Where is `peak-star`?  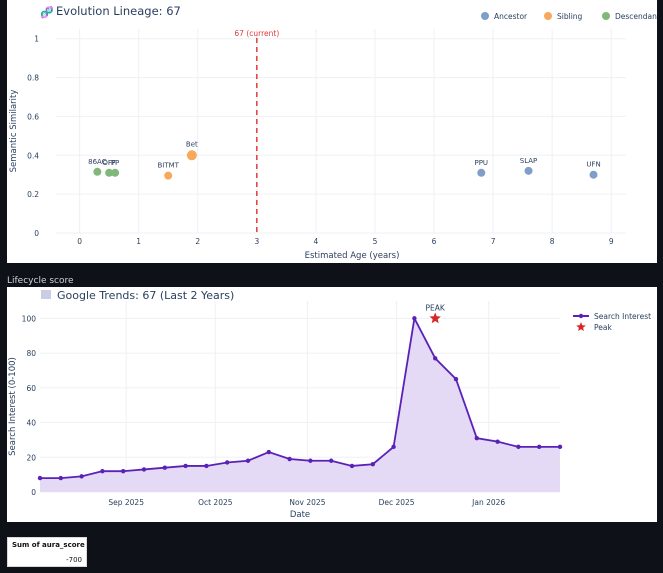
peak-star is located at coordinates (435, 318).